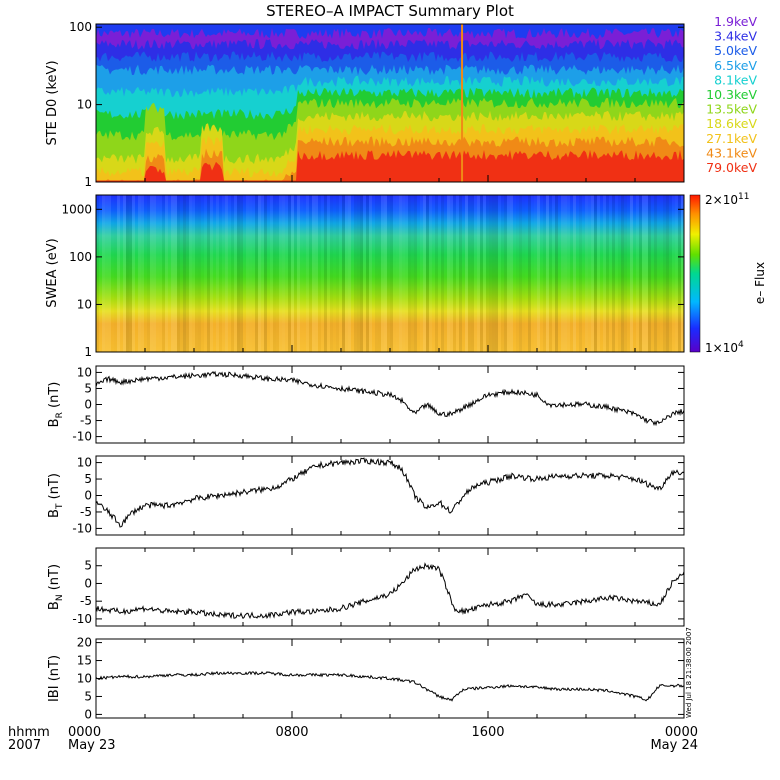 This screenshot has height=780, width=780. Describe the element at coordinates (390, 591) in the screenshot. I see `trace-BN` at that location.